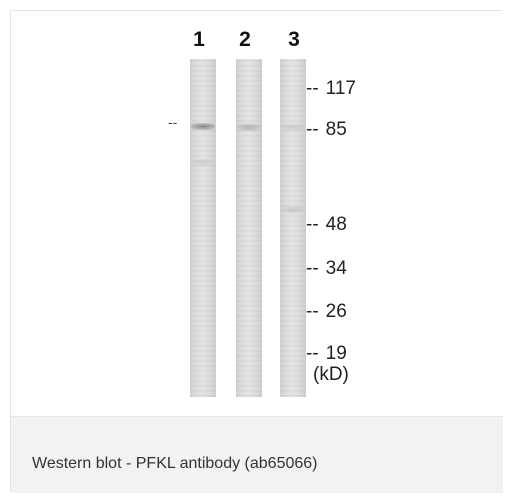 The height and width of the screenshot is (502, 510). What do you see at coordinates (326, 129) in the screenshot?
I see `mw-marker-85: -- 85` at bounding box center [326, 129].